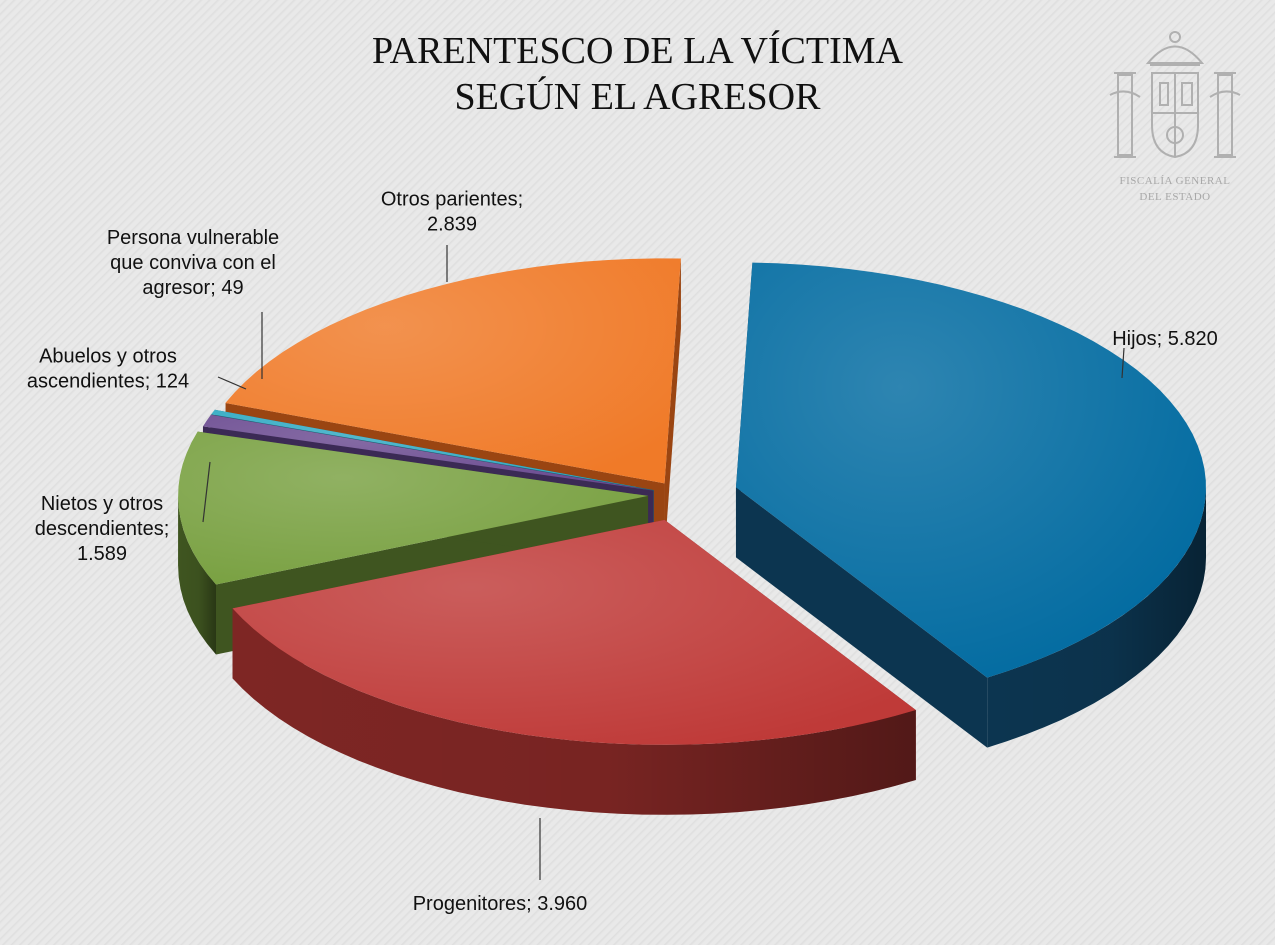 The width and height of the screenshot is (1275, 945). What do you see at coordinates (1175, 197) in the screenshot?
I see `logo-text-line-2: DEL ESTADO` at bounding box center [1175, 197].